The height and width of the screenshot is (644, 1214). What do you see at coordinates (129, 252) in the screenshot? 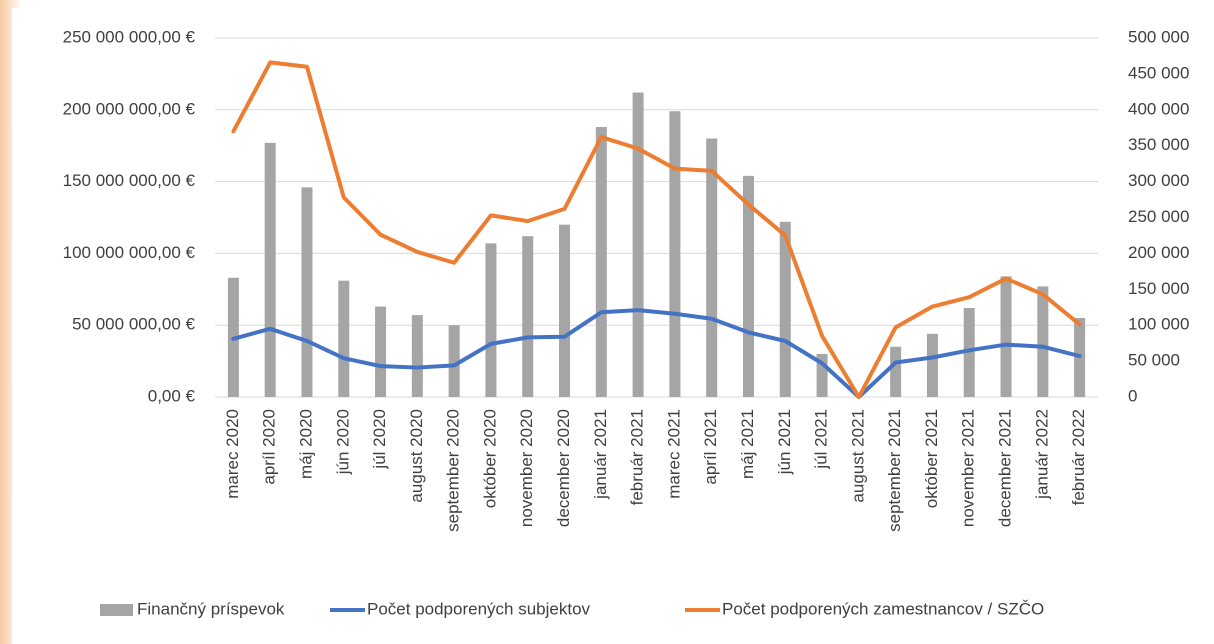
I see `y-tick-label: 100 000 000,00 €` at bounding box center [129, 252].